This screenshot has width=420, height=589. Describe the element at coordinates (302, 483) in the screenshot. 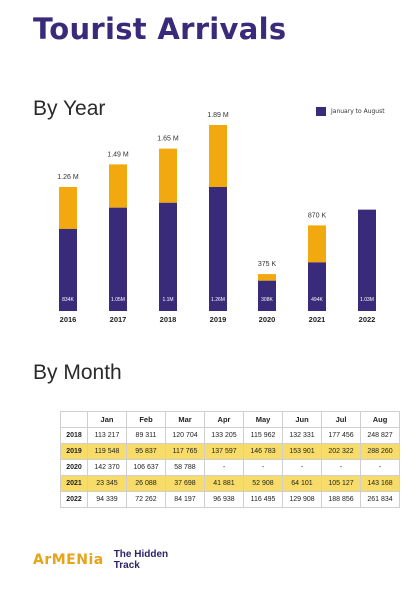

I see `table-cell: 64 101` at that location.